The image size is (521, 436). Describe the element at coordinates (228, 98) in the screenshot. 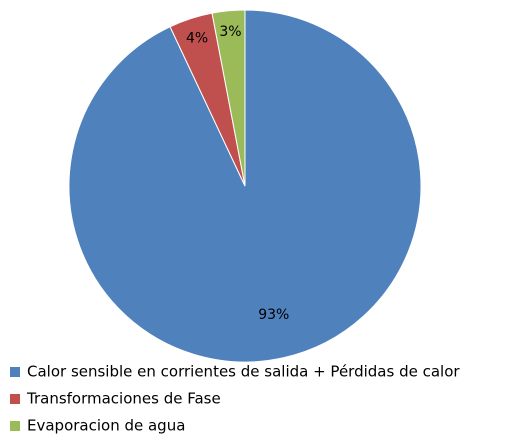

I see `pie-slice` at that location.